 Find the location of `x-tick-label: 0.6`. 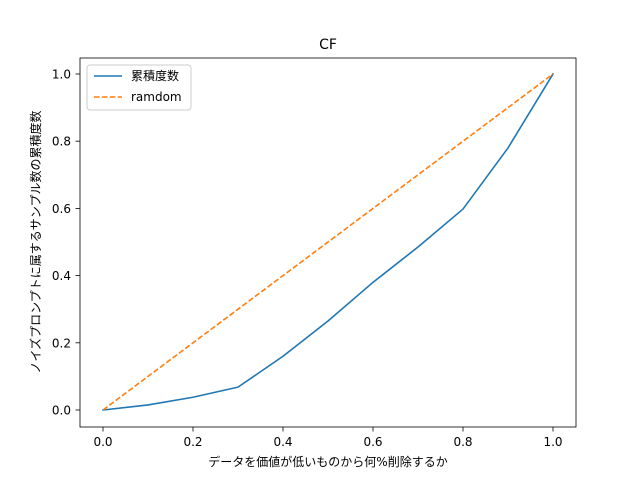

x-tick-label: 0.6 is located at coordinates (372, 442).